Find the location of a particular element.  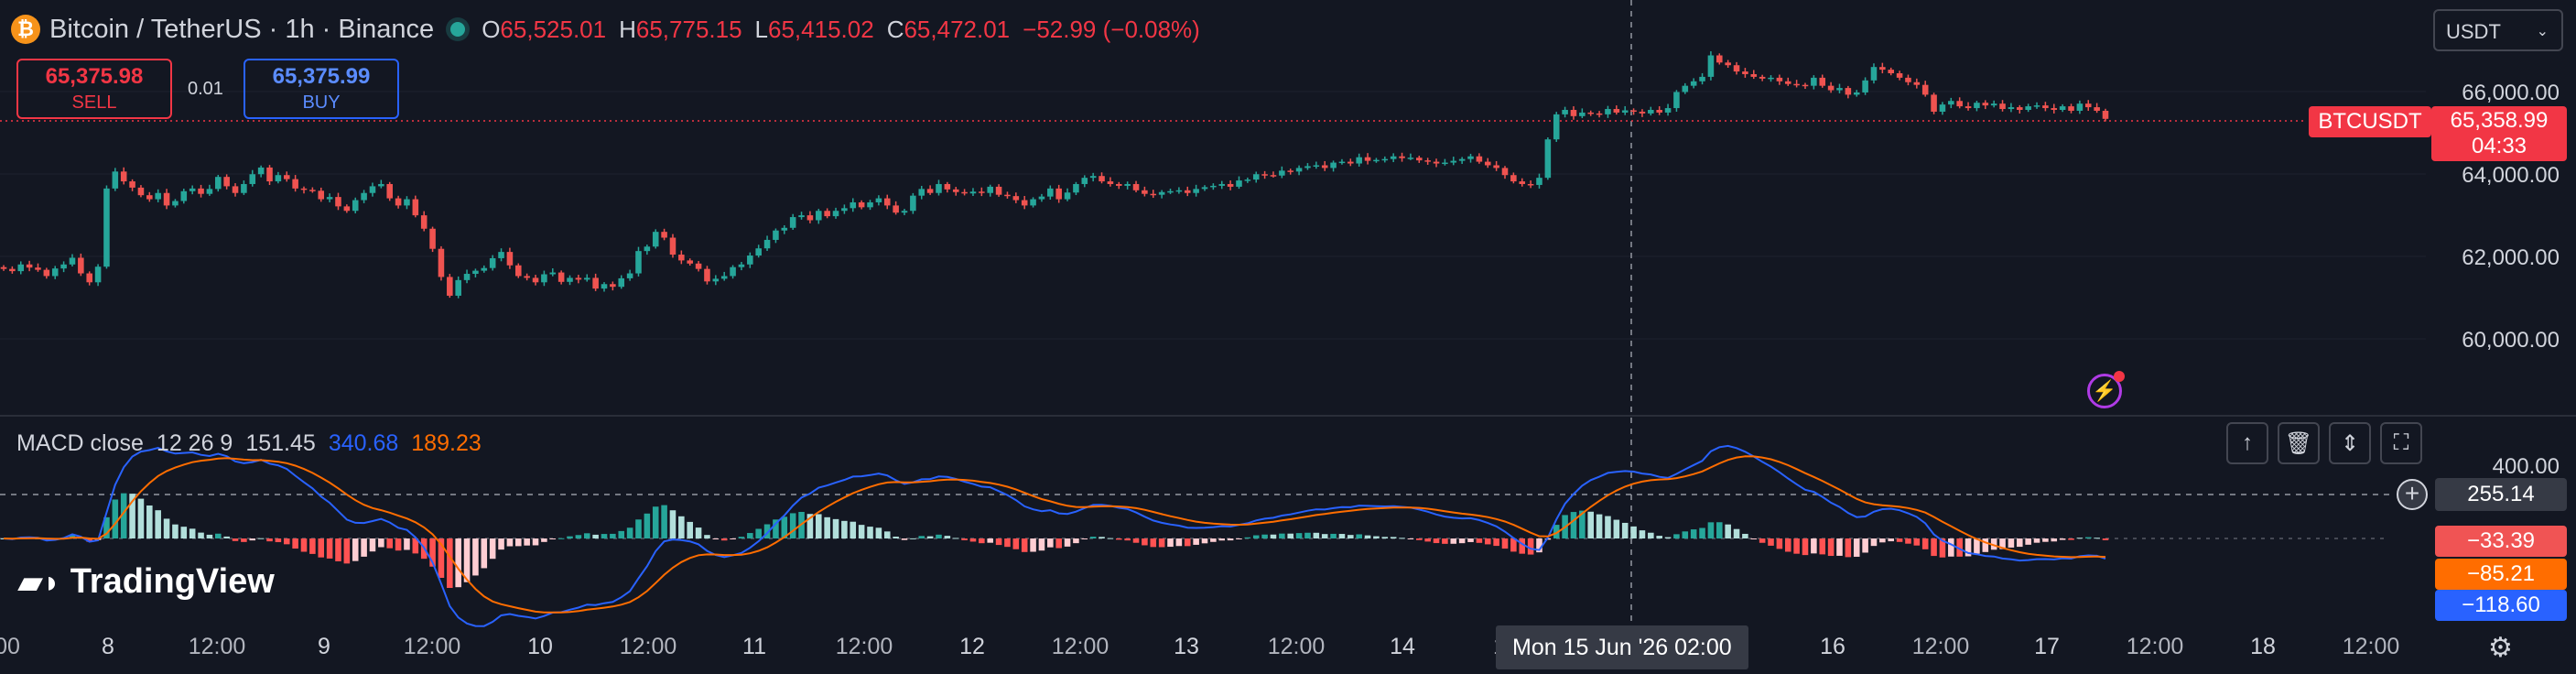

buy-button: 65,375.99 BUY is located at coordinates (322, 89).